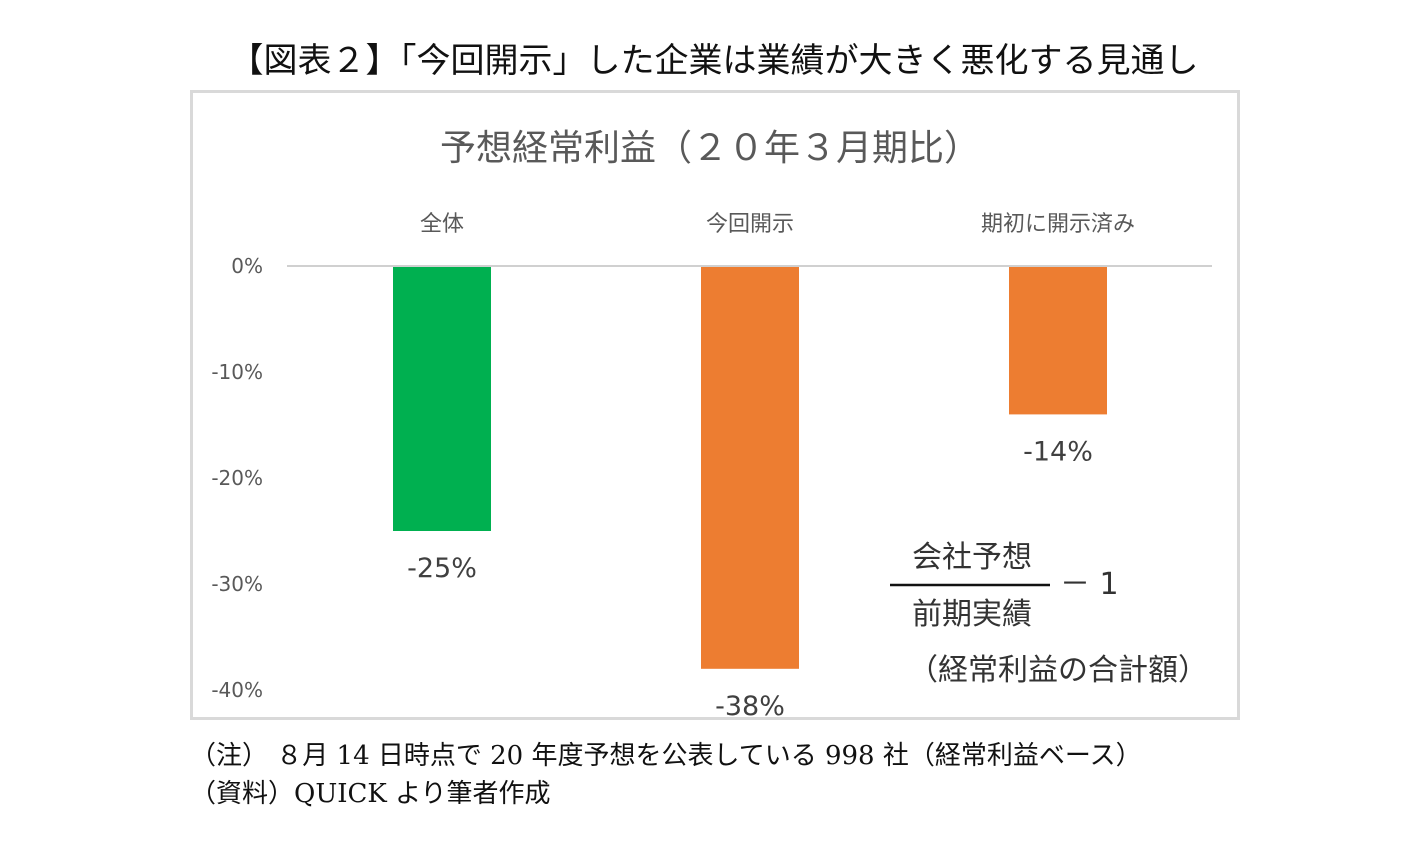 This screenshot has width=1428, height=851. What do you see at coordinates (237, 478) in the screenshot?
I see `y-tick-label: -20%` at bounding box center [237, 478].